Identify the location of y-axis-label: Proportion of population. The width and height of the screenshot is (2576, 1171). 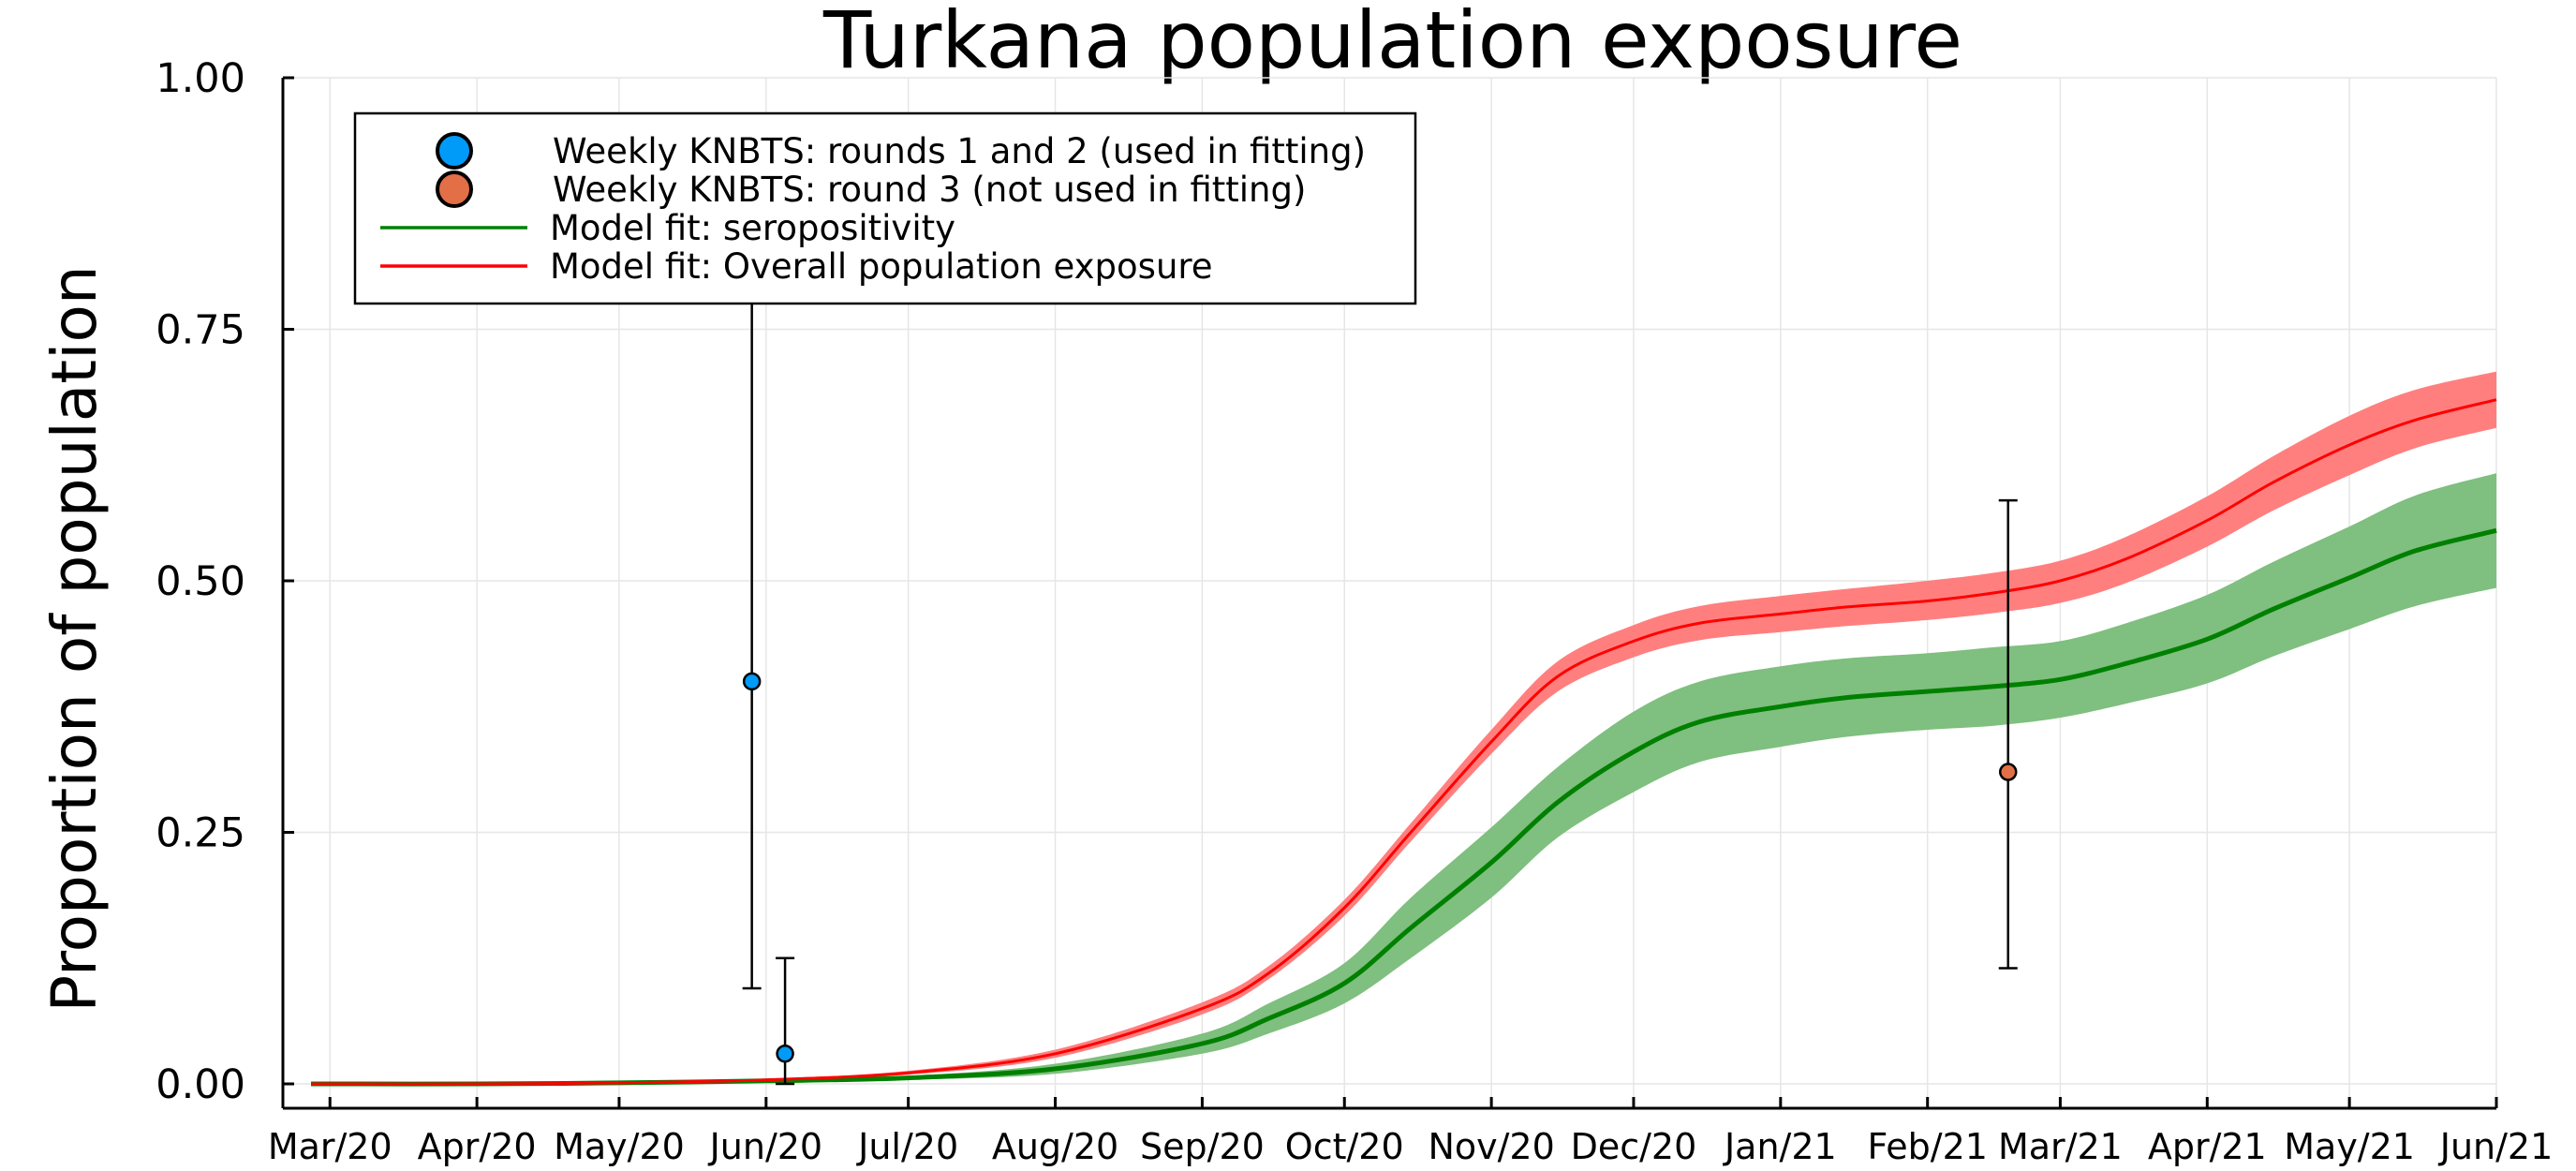
(74, 638).